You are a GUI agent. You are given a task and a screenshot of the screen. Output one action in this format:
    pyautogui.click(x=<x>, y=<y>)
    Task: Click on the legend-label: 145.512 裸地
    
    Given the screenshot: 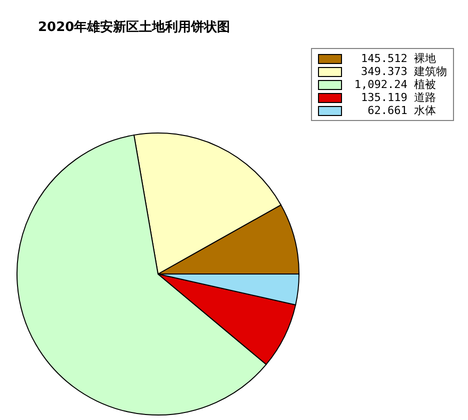 What is the action you would take?
    pyautogui.click(x=398, y=58)
    